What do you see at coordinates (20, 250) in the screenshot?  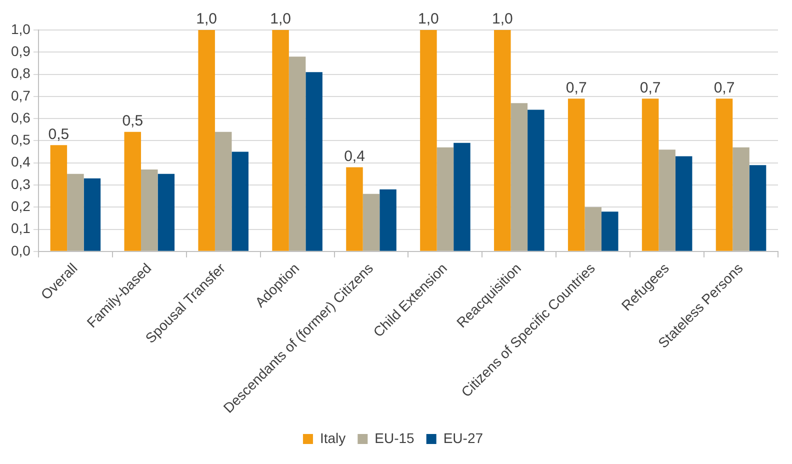 I see `y-tick-label: 0,0` at bounding box center [20, 250].